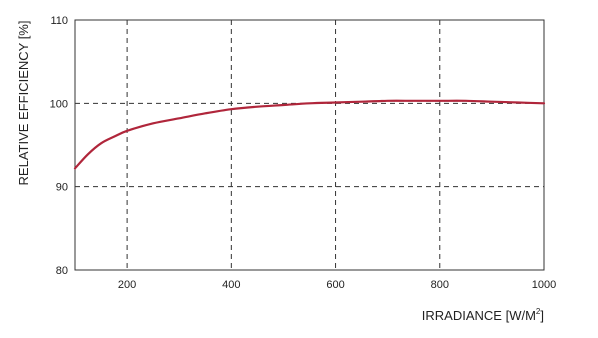 The image size is (598, 338). Describe the element at coordinates (542, 315) in the screenshot. I see `x-axis-title-suffix: ]` at that location.